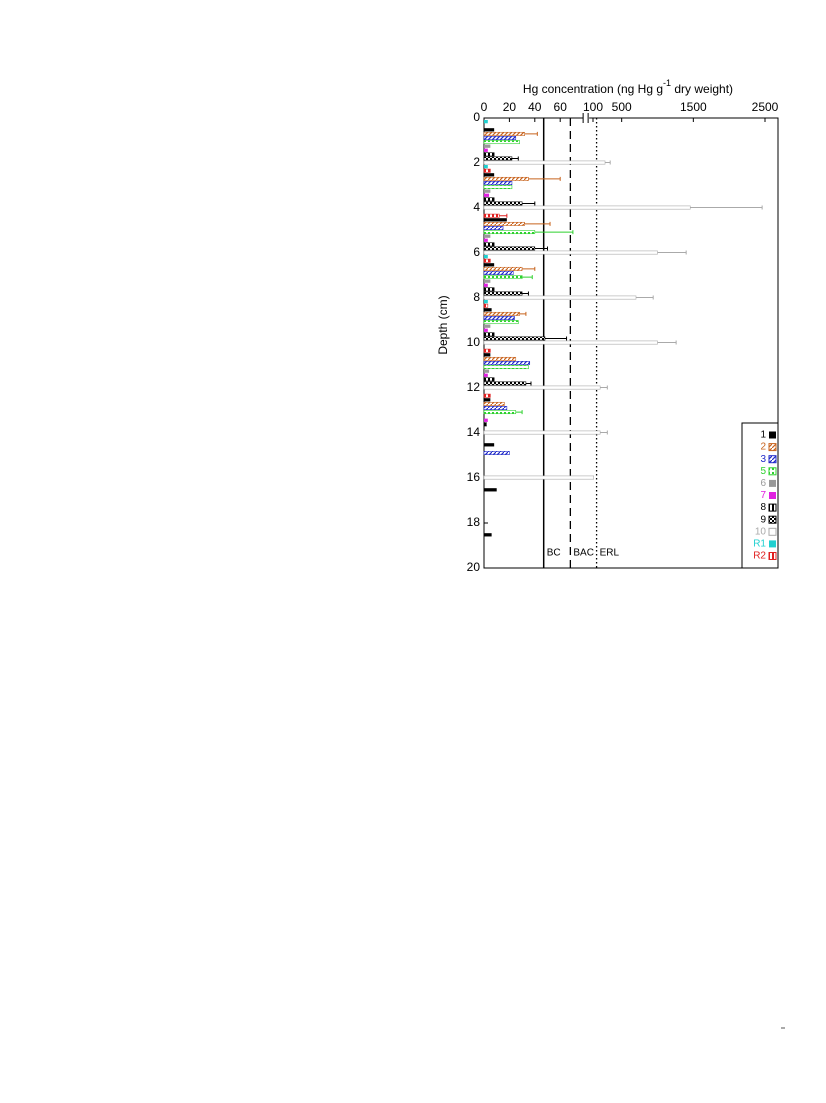 This screenshot has width=826, height=1103. I want to click on legend-label: 10, so click(761, 531).